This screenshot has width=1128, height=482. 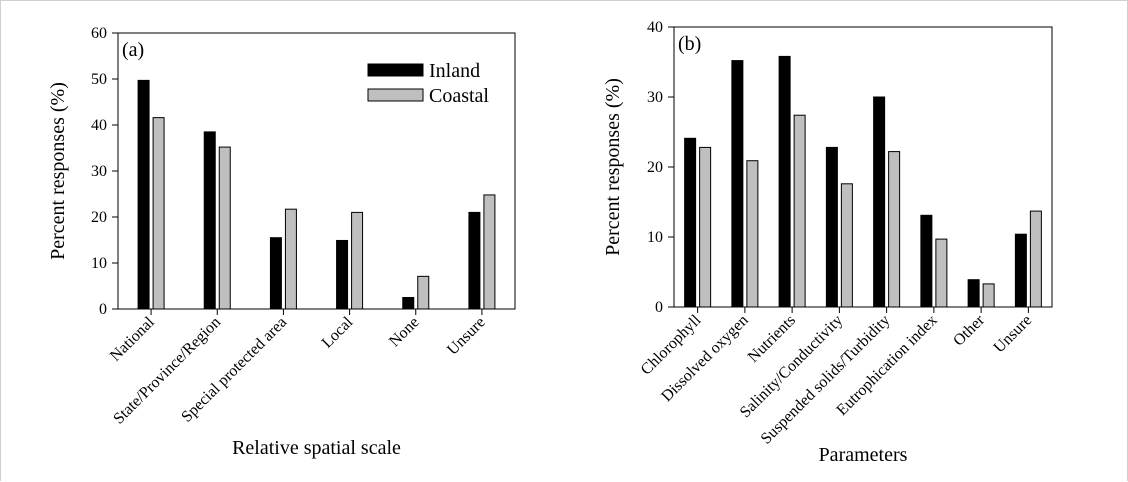 What do you see at coordinates (275, 273) in the screenshot?
I see `bar-inland-special-protected-area` at bounding box center [275, 273].